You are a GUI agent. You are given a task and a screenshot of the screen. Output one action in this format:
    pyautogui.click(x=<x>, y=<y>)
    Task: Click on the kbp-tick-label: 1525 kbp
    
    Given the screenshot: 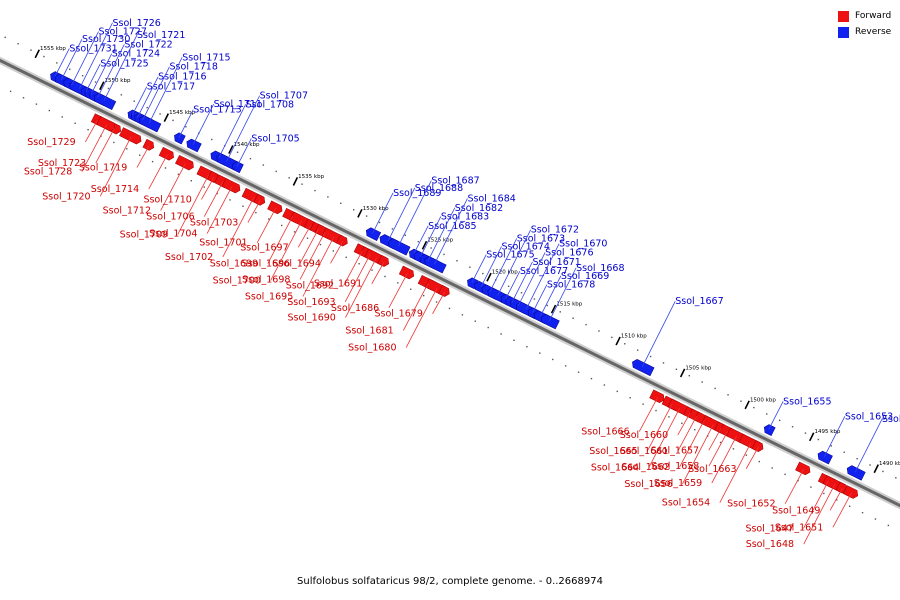 What is the action you would take?
    pyautogui.click(x=440, y=241)
    